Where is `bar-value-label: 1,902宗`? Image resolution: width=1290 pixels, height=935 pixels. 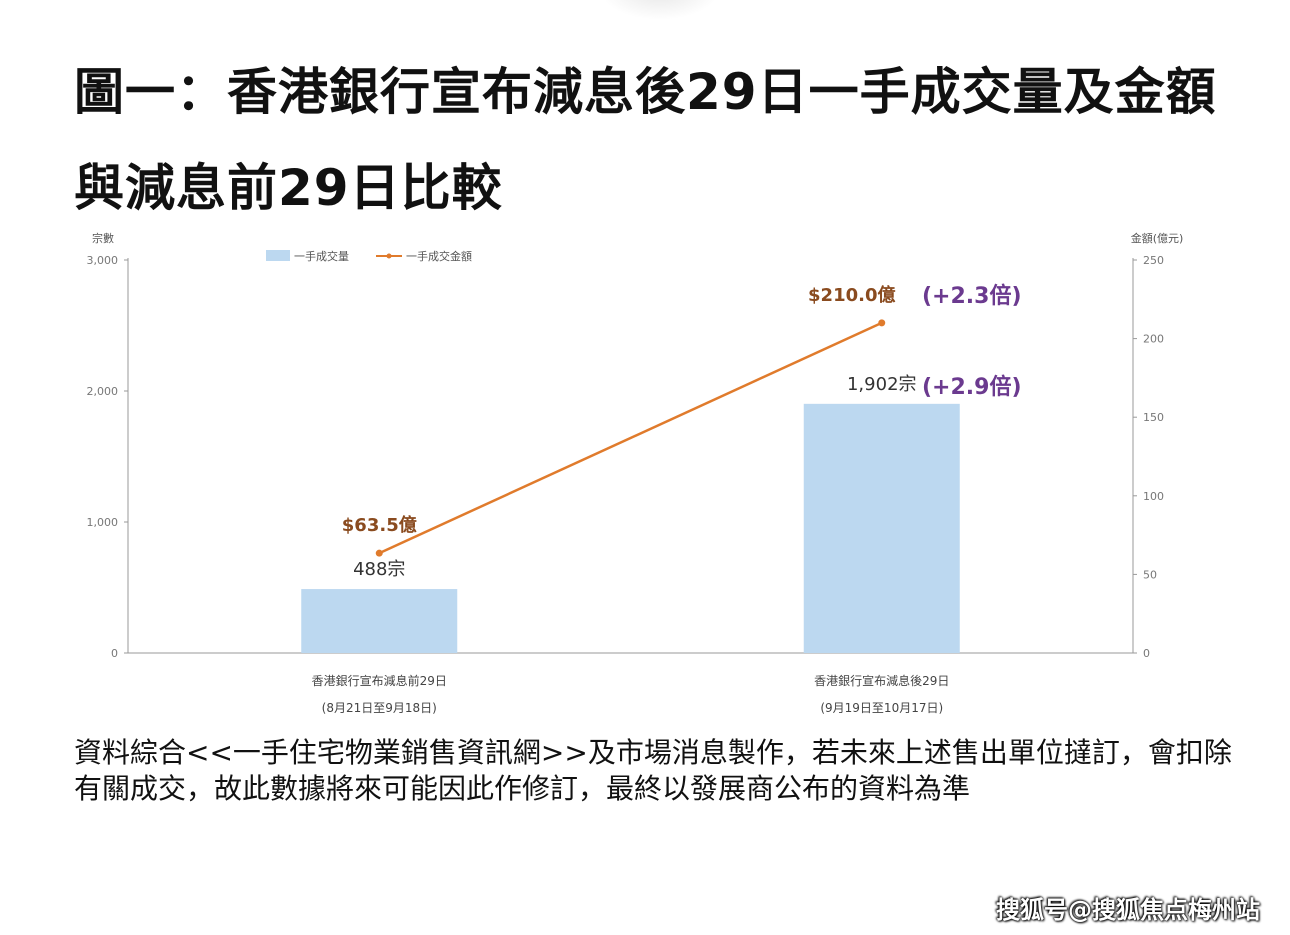 bar-value-label: 1,902宗 is located at coordinates (882, 384).